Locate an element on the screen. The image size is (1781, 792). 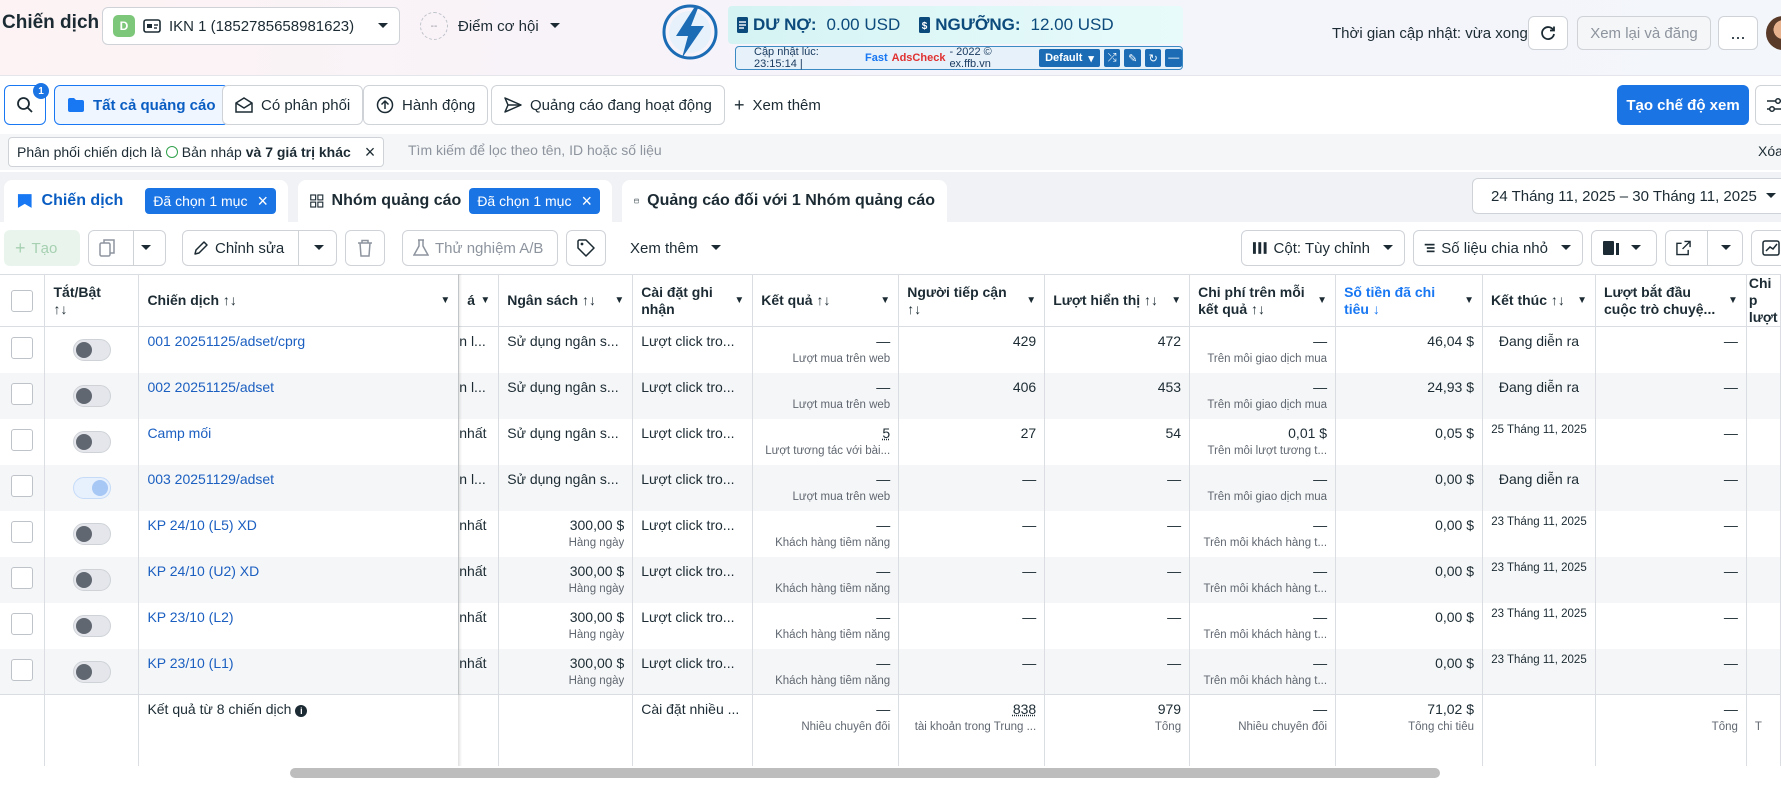
ab-test-button: Thử nghiệm A/B is located at coordinates (480, 248).